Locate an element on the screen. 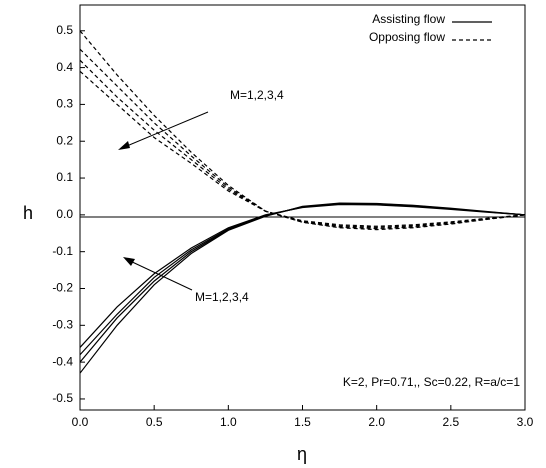 Image resolution: width=546 pixels, height=468 pixels. x-tick-label: 1.0 is located at coordinates (228, 422).